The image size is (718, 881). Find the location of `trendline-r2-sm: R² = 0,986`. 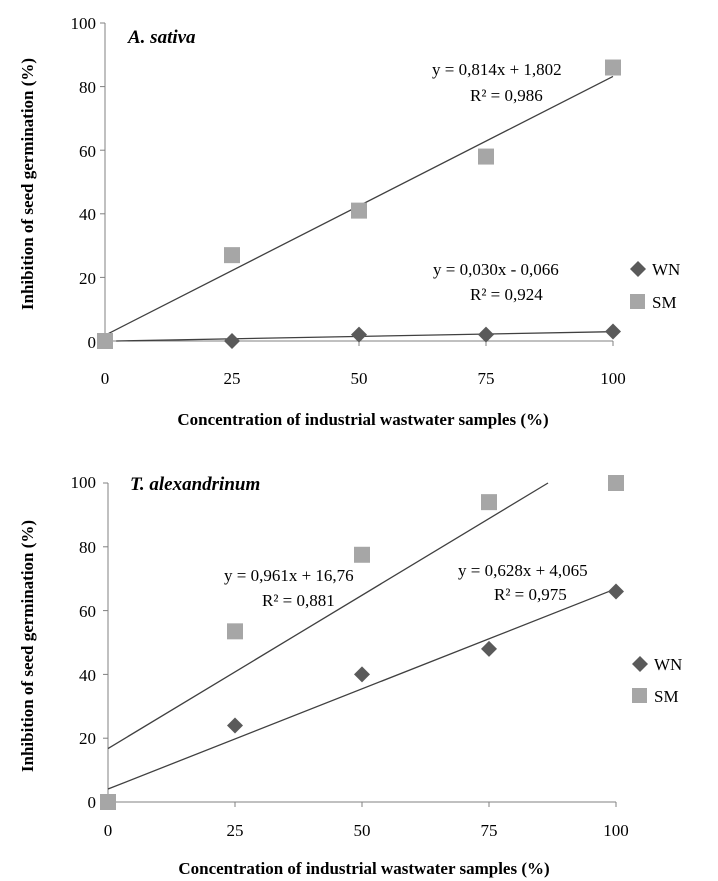

trendline-r2-sm: R² = 0,986 is located at coordinates (506, 95).